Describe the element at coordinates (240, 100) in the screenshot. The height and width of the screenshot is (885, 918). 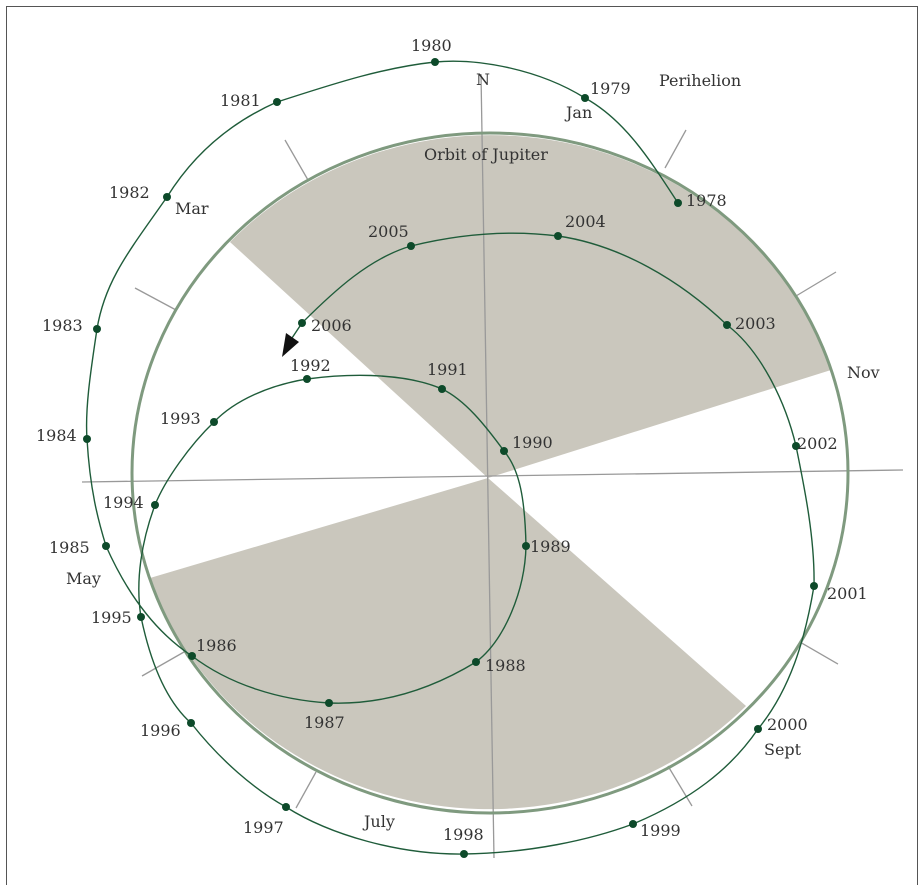
I see `year-label-1981: 1981` at that location.